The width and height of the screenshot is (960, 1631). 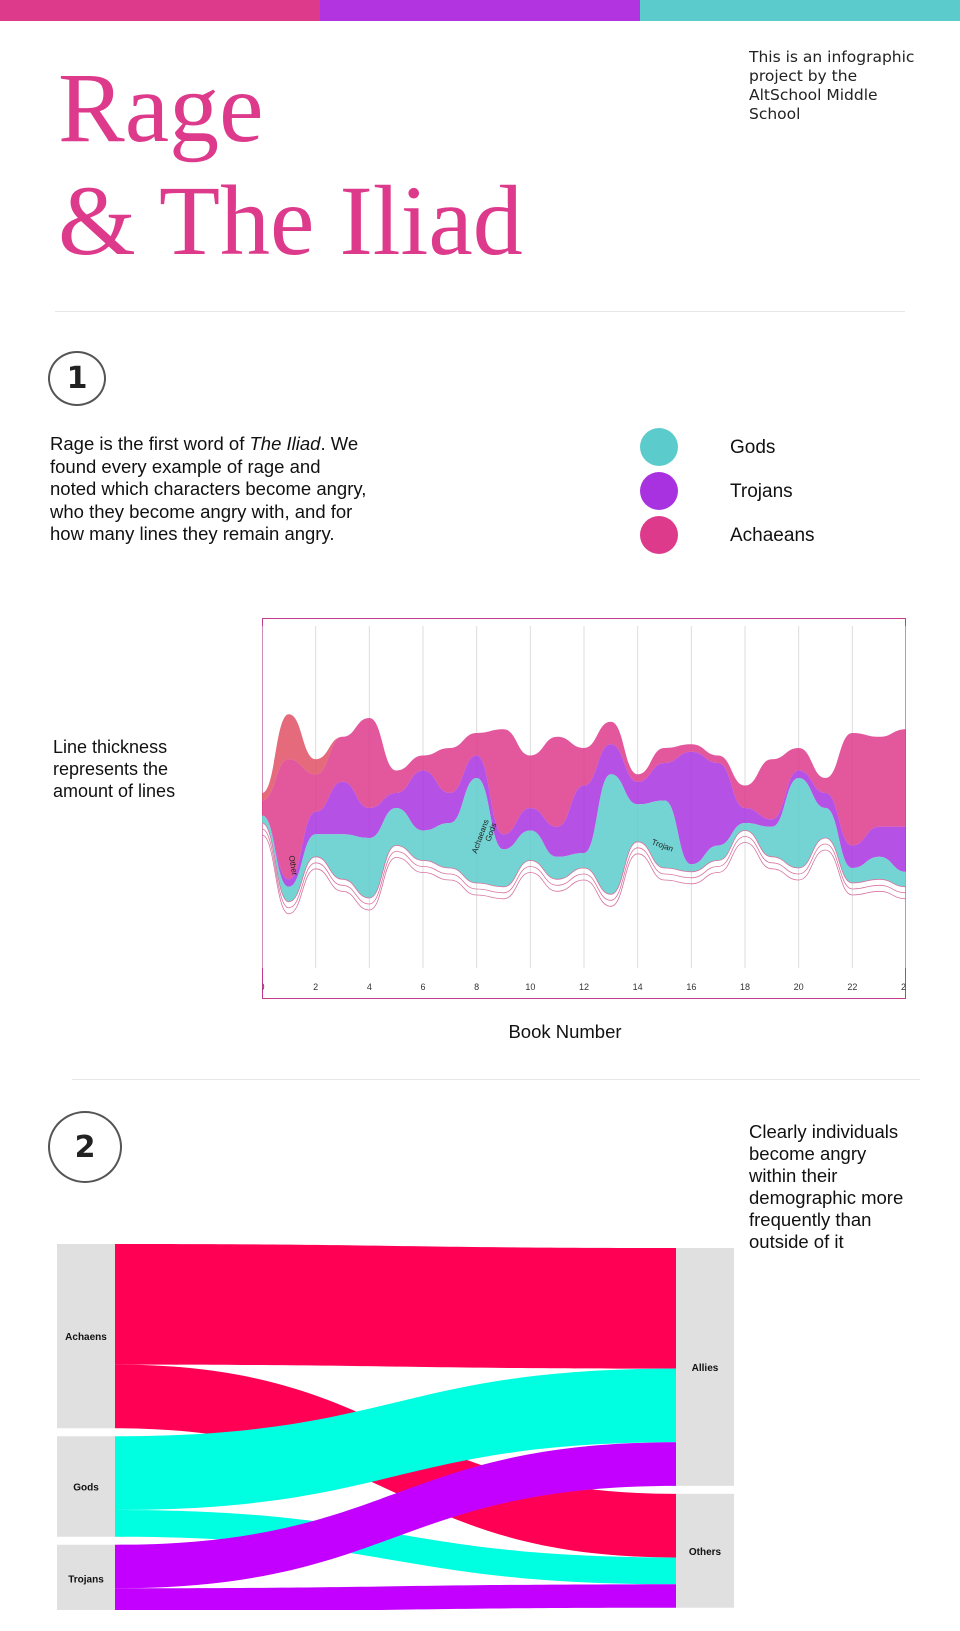 I want to click on accent-bar-purple, so click(x=480, y=10).